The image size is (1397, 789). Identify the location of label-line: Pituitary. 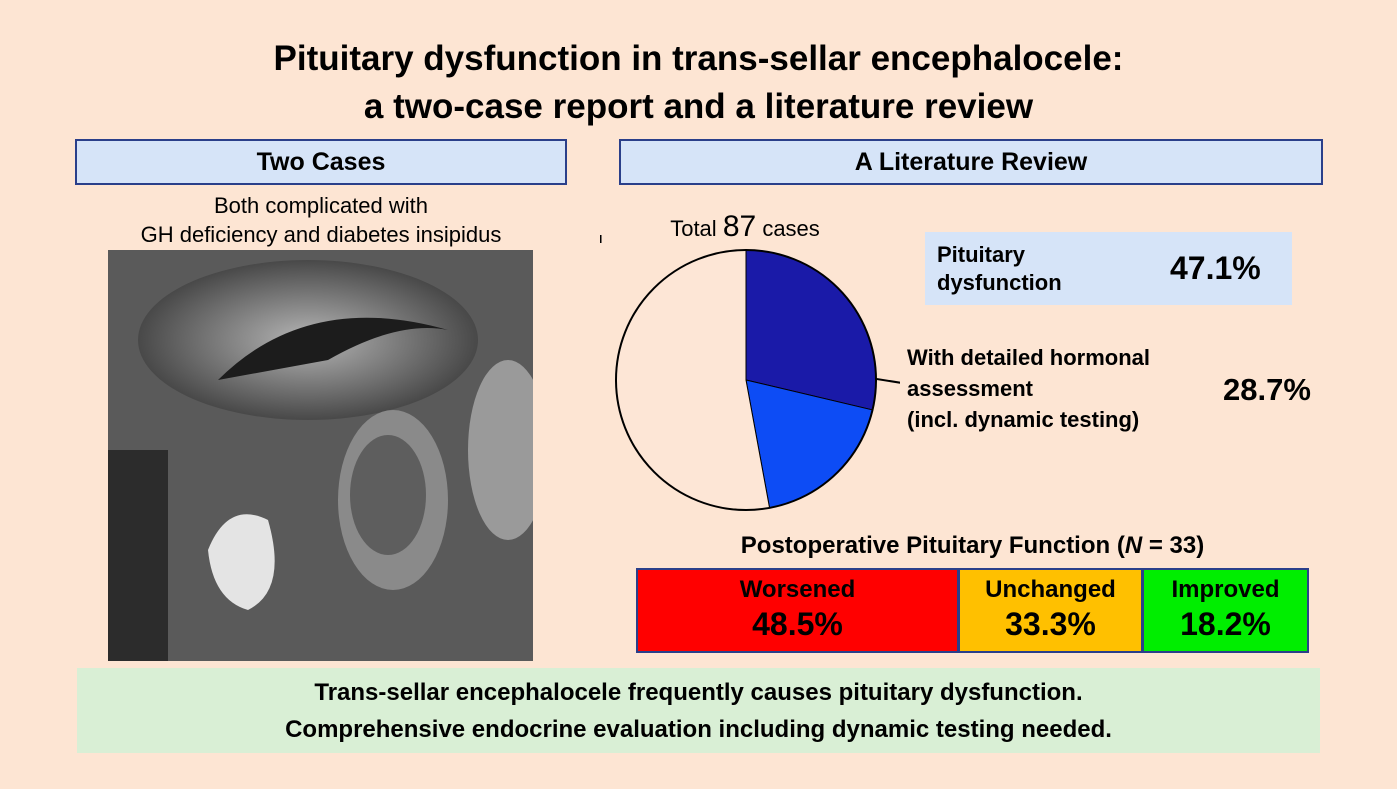
(981, 254).